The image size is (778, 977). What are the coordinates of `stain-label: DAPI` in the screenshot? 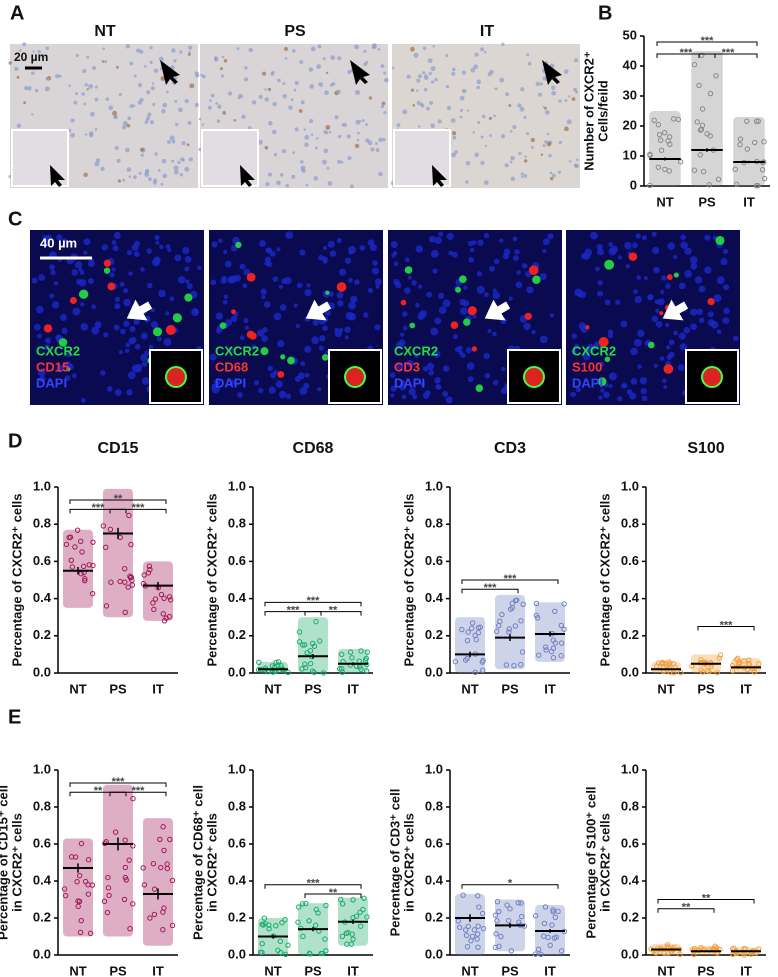 It's located at (409, 382).